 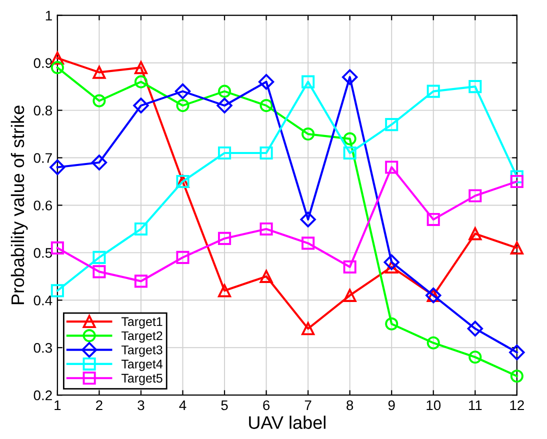 What do you see at coordinates (19, 205) in the screenshot?
I see `y-axis-title: Probability value of strike` at bounding box center [19, 205].